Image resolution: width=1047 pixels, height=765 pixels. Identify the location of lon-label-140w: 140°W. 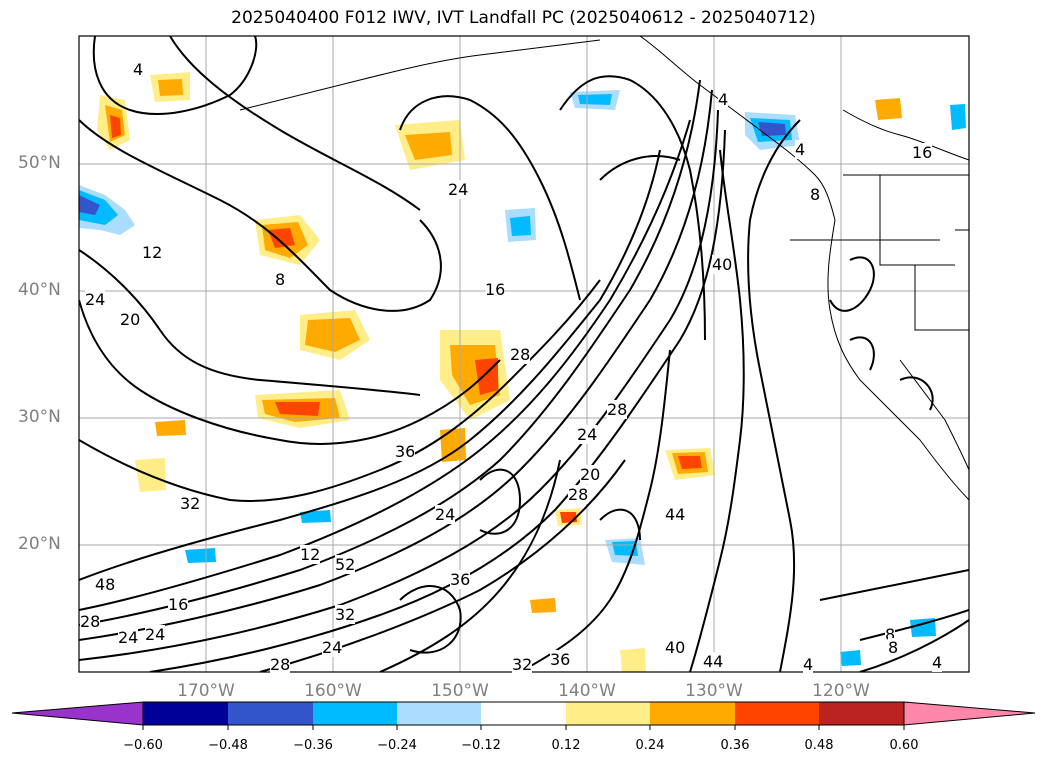
(587, 691).